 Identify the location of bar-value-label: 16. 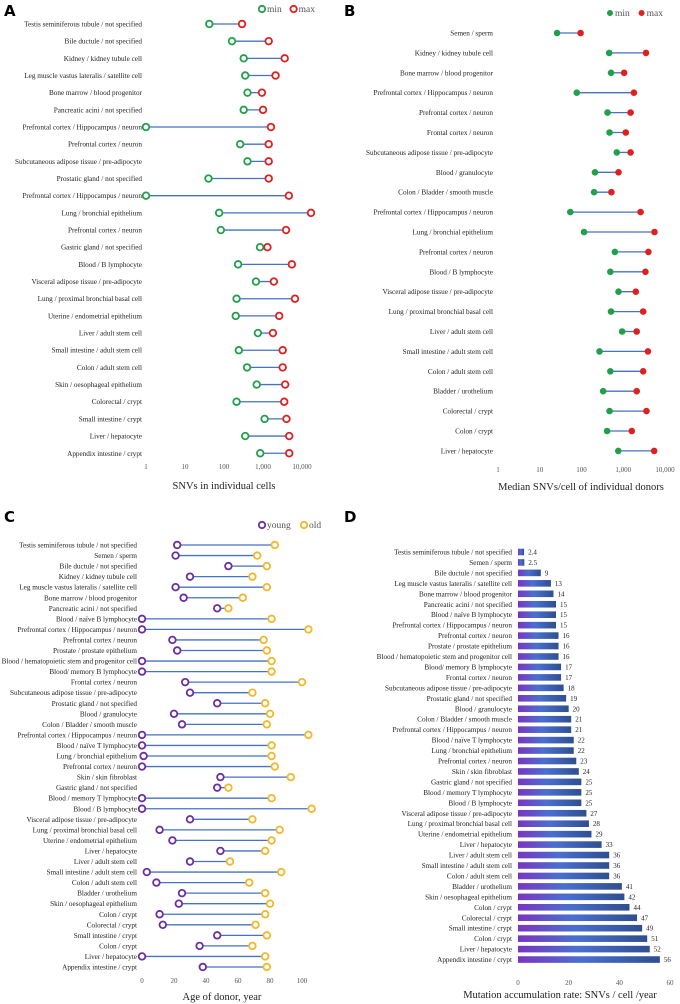
(567, 636).